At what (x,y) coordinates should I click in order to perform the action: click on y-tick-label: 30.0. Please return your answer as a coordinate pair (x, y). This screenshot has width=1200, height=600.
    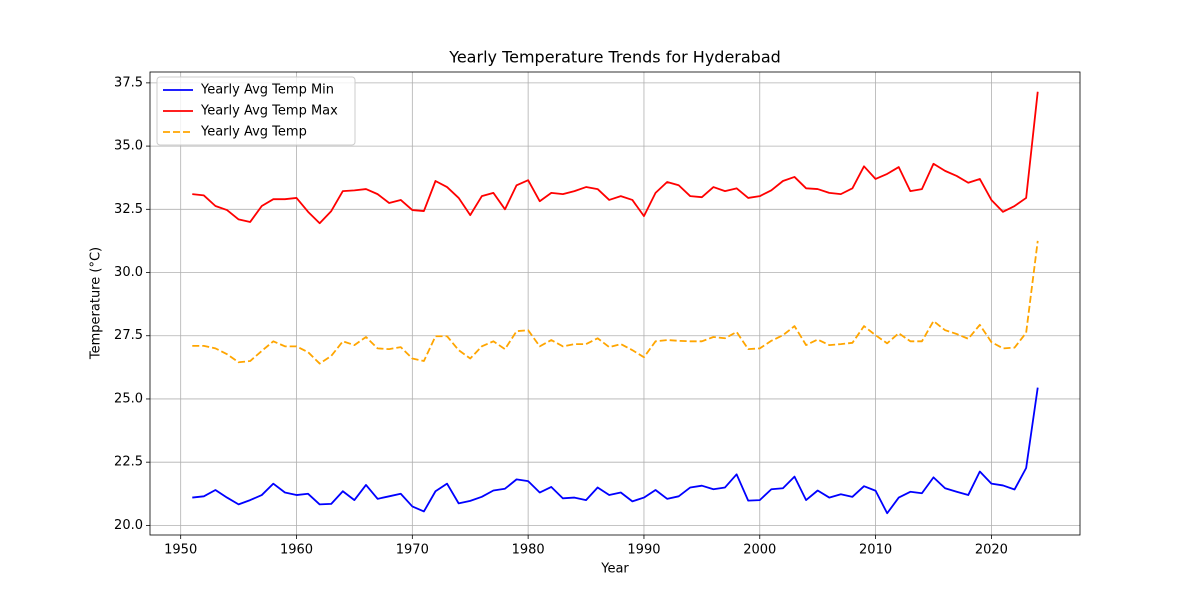
    Looking at the image, I should click on (128, 272).